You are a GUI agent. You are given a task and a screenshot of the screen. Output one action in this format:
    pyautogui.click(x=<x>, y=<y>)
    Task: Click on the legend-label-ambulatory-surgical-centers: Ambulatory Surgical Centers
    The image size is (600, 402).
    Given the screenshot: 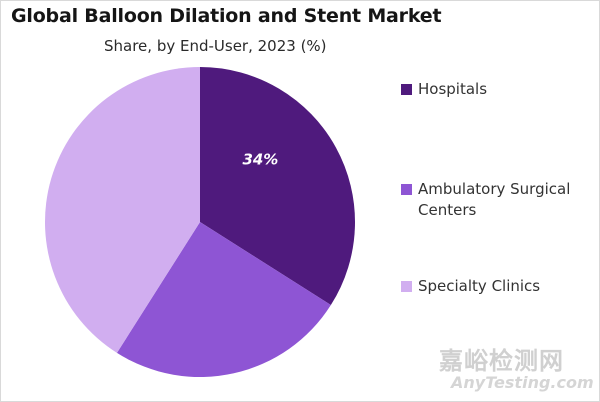 What is the action you would take?
    pyautogui.click(x=494, y=199)
    